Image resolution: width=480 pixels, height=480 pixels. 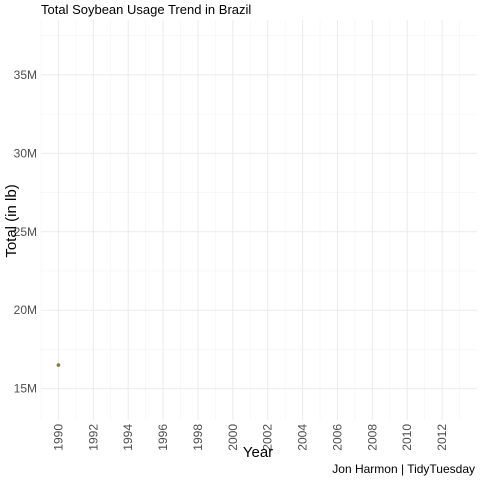 I want to click on data-point, so click(x=58, y=365).